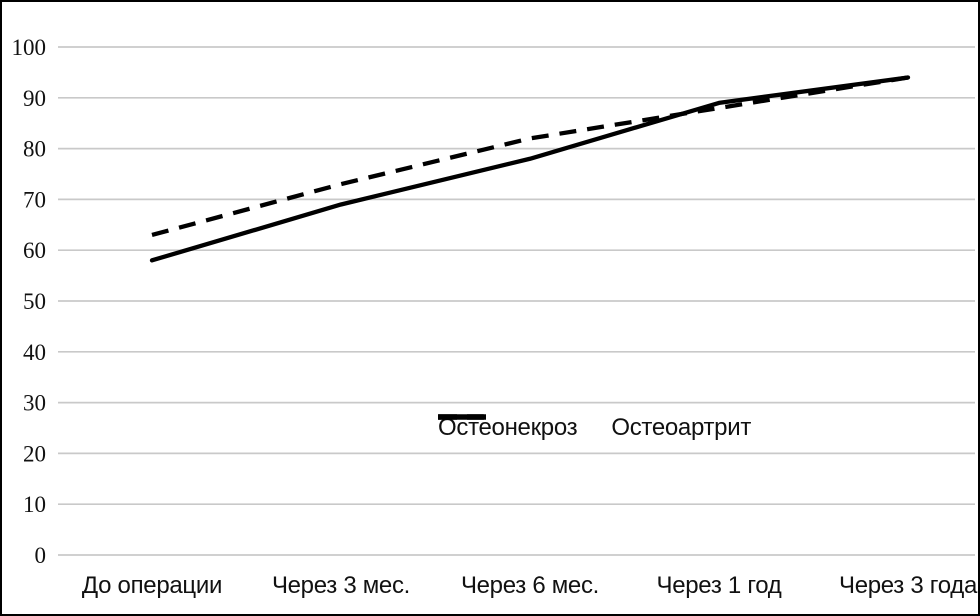  What do you see at coordinates (34, 98) in the screenshot?
I see `y-axis-tick-label: 90` at bounding box center [34, 98].